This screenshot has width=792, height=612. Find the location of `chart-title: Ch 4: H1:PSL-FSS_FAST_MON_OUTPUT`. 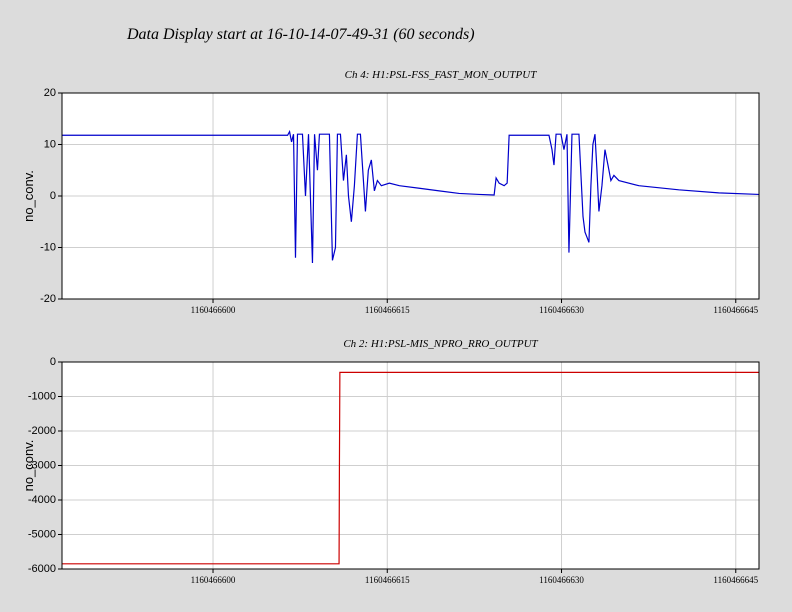

chart-title: Ch 4: H1:PSL-FSS_FAST_MON_OUTPUT is located at coordinates (441, 75).